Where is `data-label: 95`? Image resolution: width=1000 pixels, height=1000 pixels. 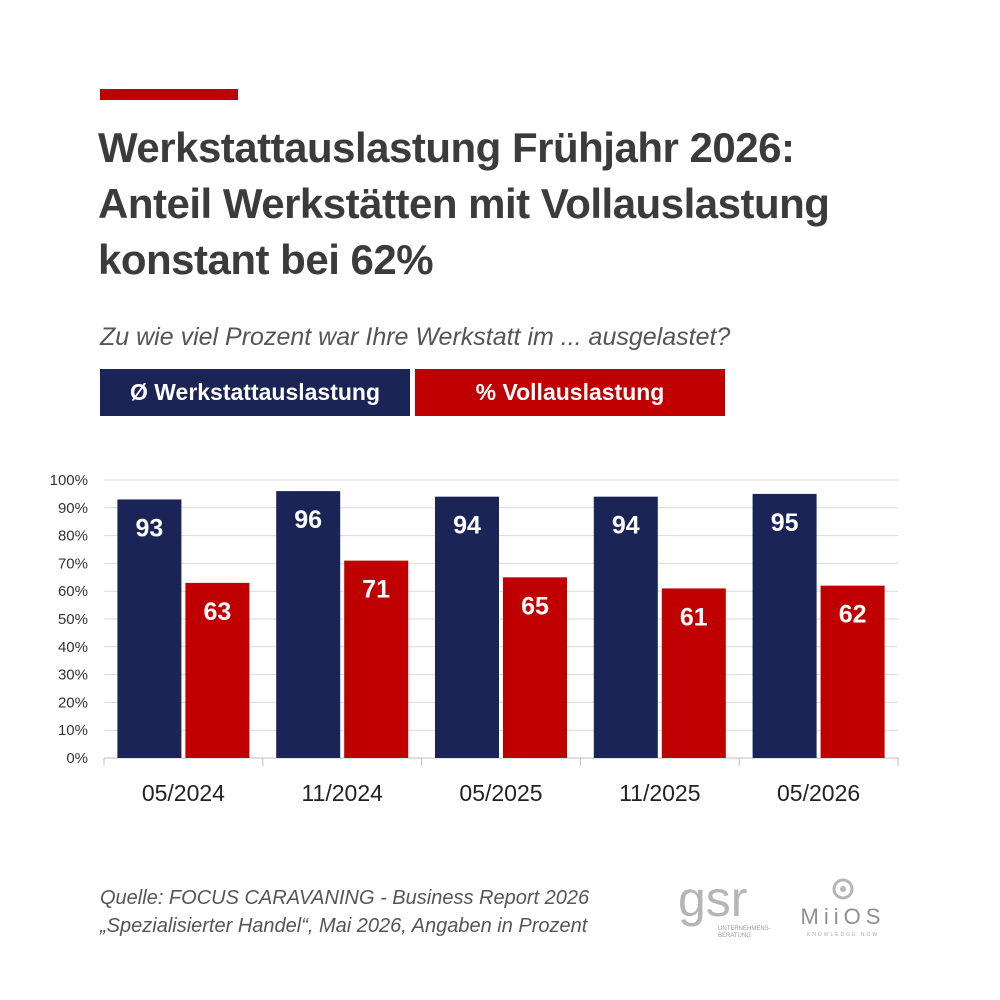
data-label: 95 is located at coordinates (785, 523).